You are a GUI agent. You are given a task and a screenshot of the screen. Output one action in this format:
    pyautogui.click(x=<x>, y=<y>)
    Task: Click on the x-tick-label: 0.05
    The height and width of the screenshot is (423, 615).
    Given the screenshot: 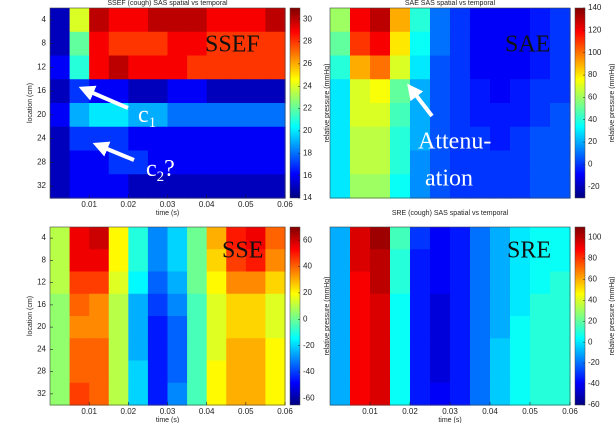 What is the action you would take?
    pyautogui.click(x=246, y=204)
    